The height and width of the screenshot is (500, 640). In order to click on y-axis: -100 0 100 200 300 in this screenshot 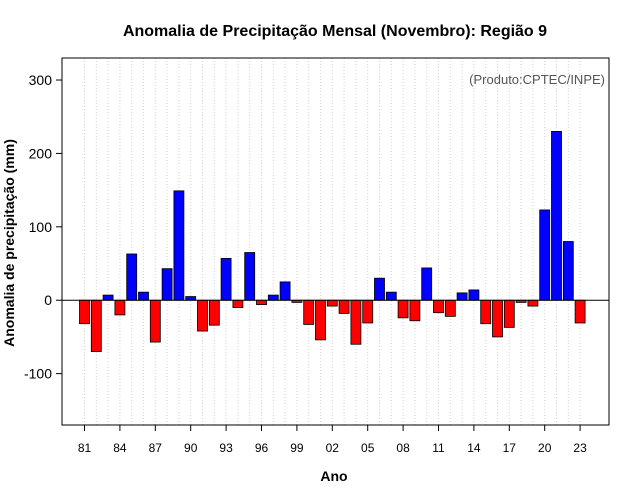, I will do `click(43, 227)`.